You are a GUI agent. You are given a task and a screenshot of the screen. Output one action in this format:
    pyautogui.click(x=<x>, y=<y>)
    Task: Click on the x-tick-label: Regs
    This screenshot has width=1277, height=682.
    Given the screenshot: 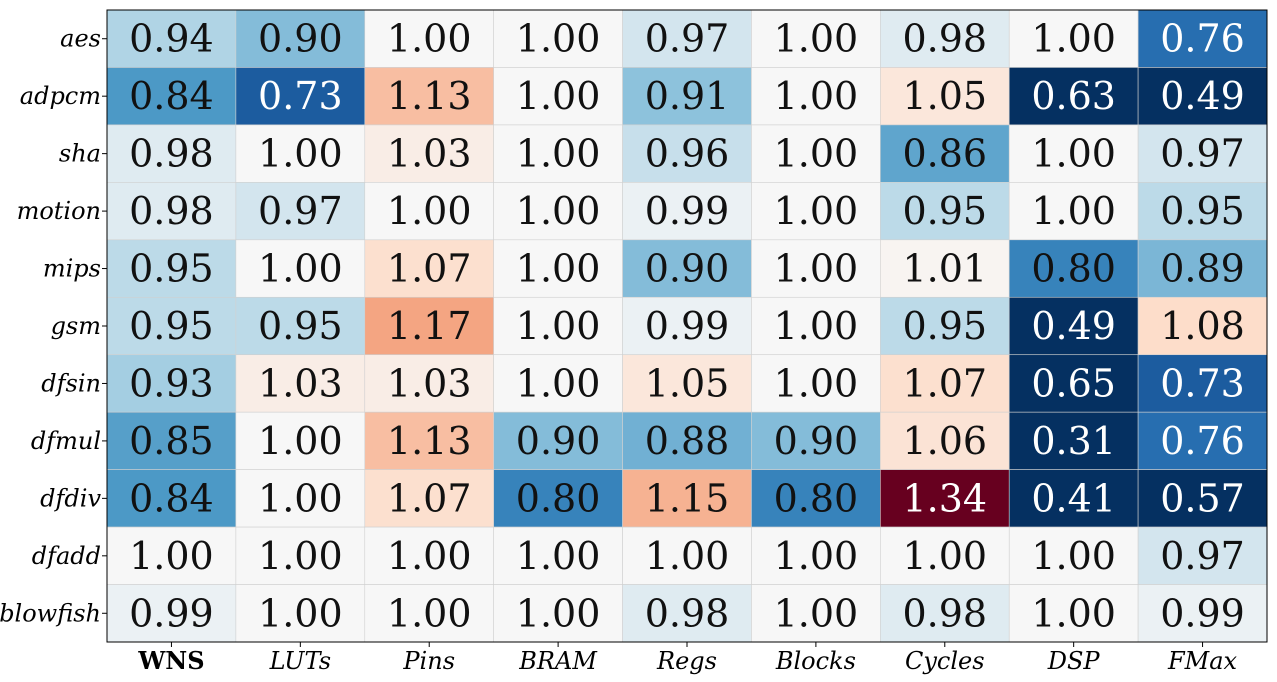 What is the action you would take?
    pyautogui.click(x=686, y=661)
    